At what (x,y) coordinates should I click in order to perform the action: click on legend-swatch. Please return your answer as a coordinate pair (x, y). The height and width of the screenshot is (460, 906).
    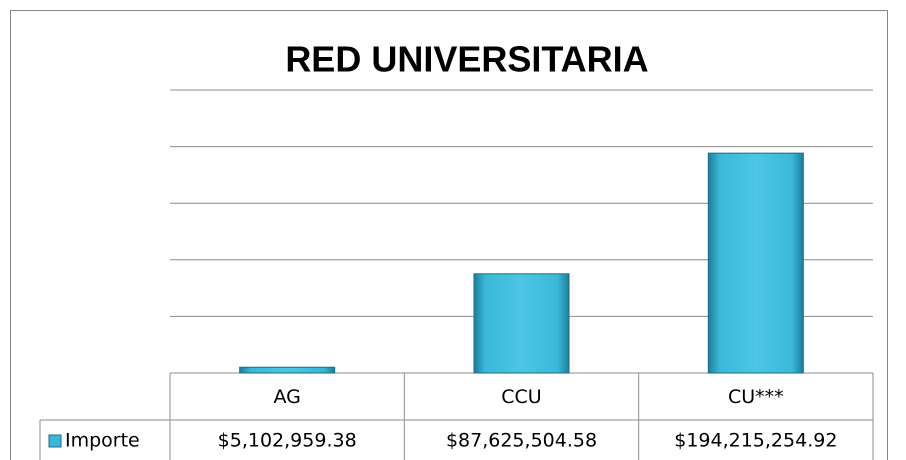
    Looking at the image, I should click on (55, 441).